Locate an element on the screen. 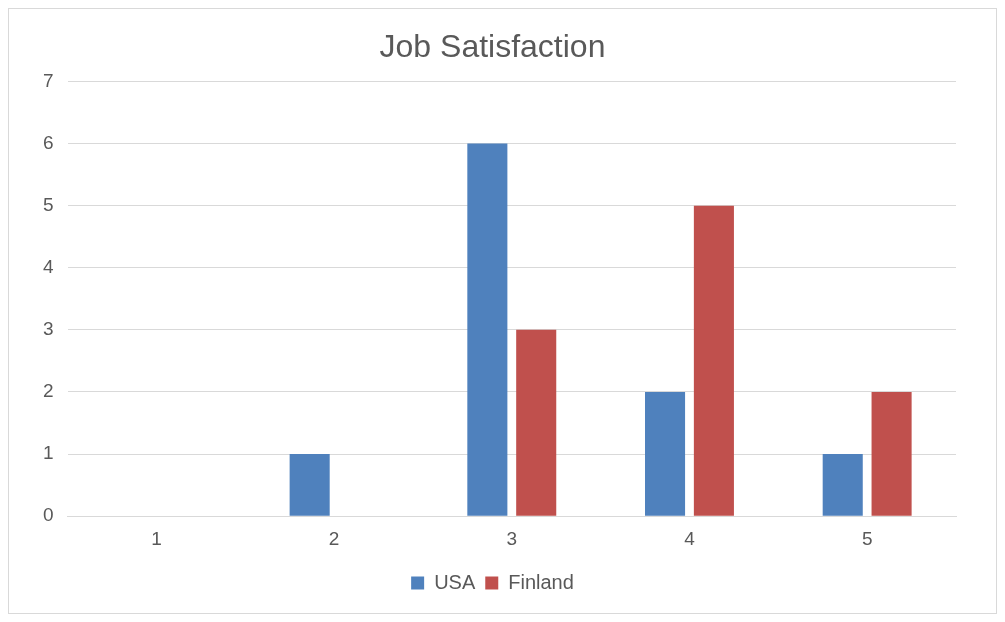 This screenshot has width=1005, height=622. x-tick-label: 3 is located at coordinates (512, 538).